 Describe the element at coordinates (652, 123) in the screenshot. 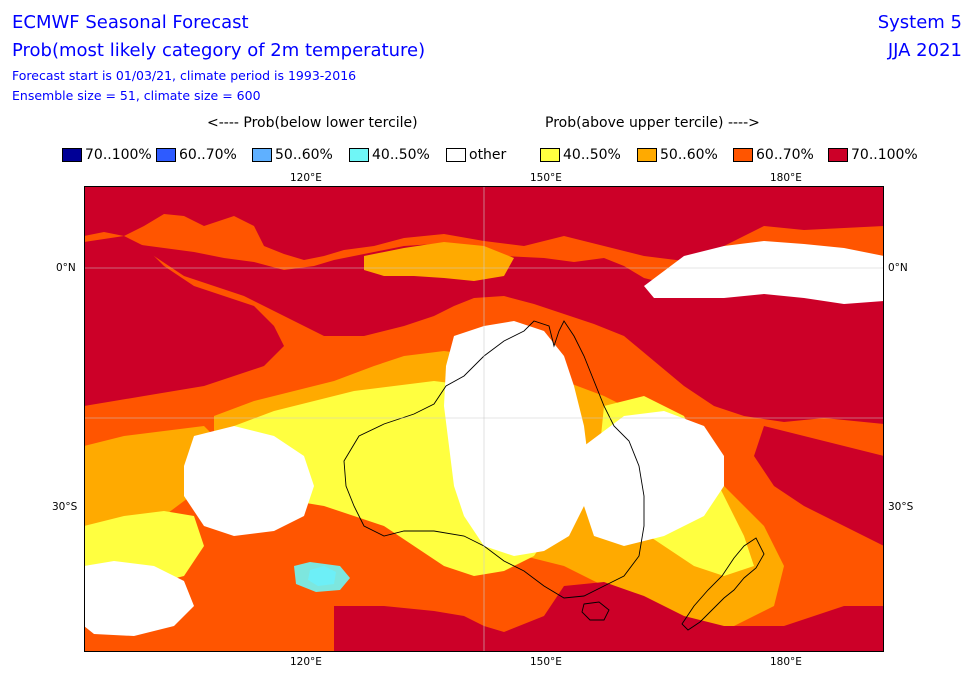

I see `legend-above-header: Prob(above upper tercile) ---->` at that location.